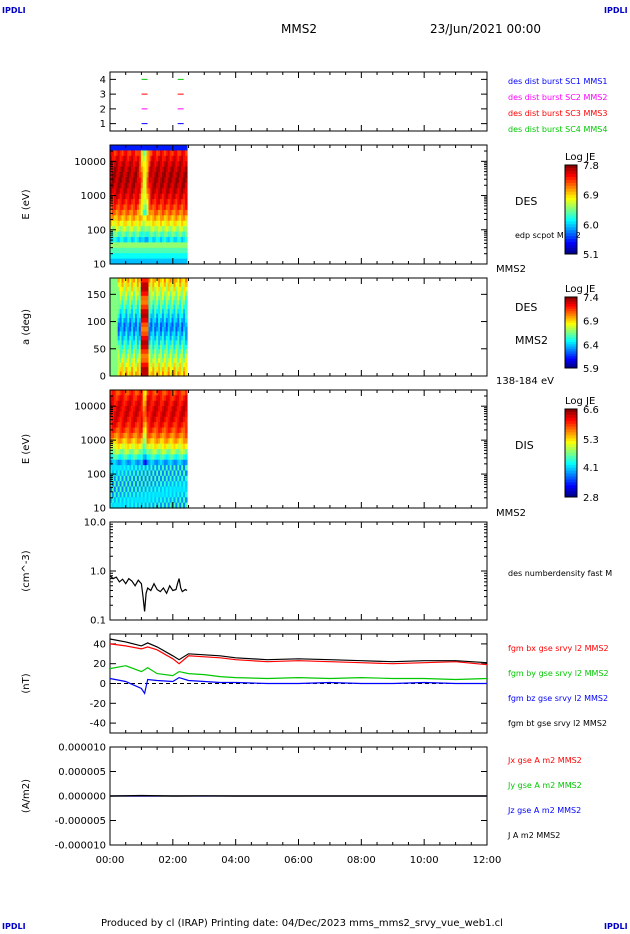  I want to click on side-label-mms2: MMS2, so click(531, 340).